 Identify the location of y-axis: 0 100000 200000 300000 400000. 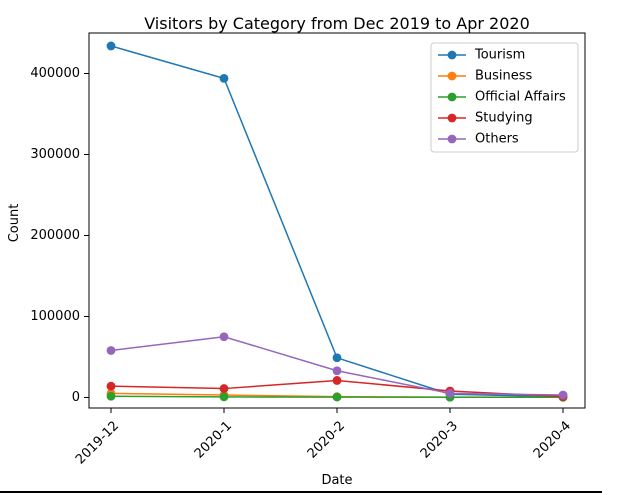
(59, 235).